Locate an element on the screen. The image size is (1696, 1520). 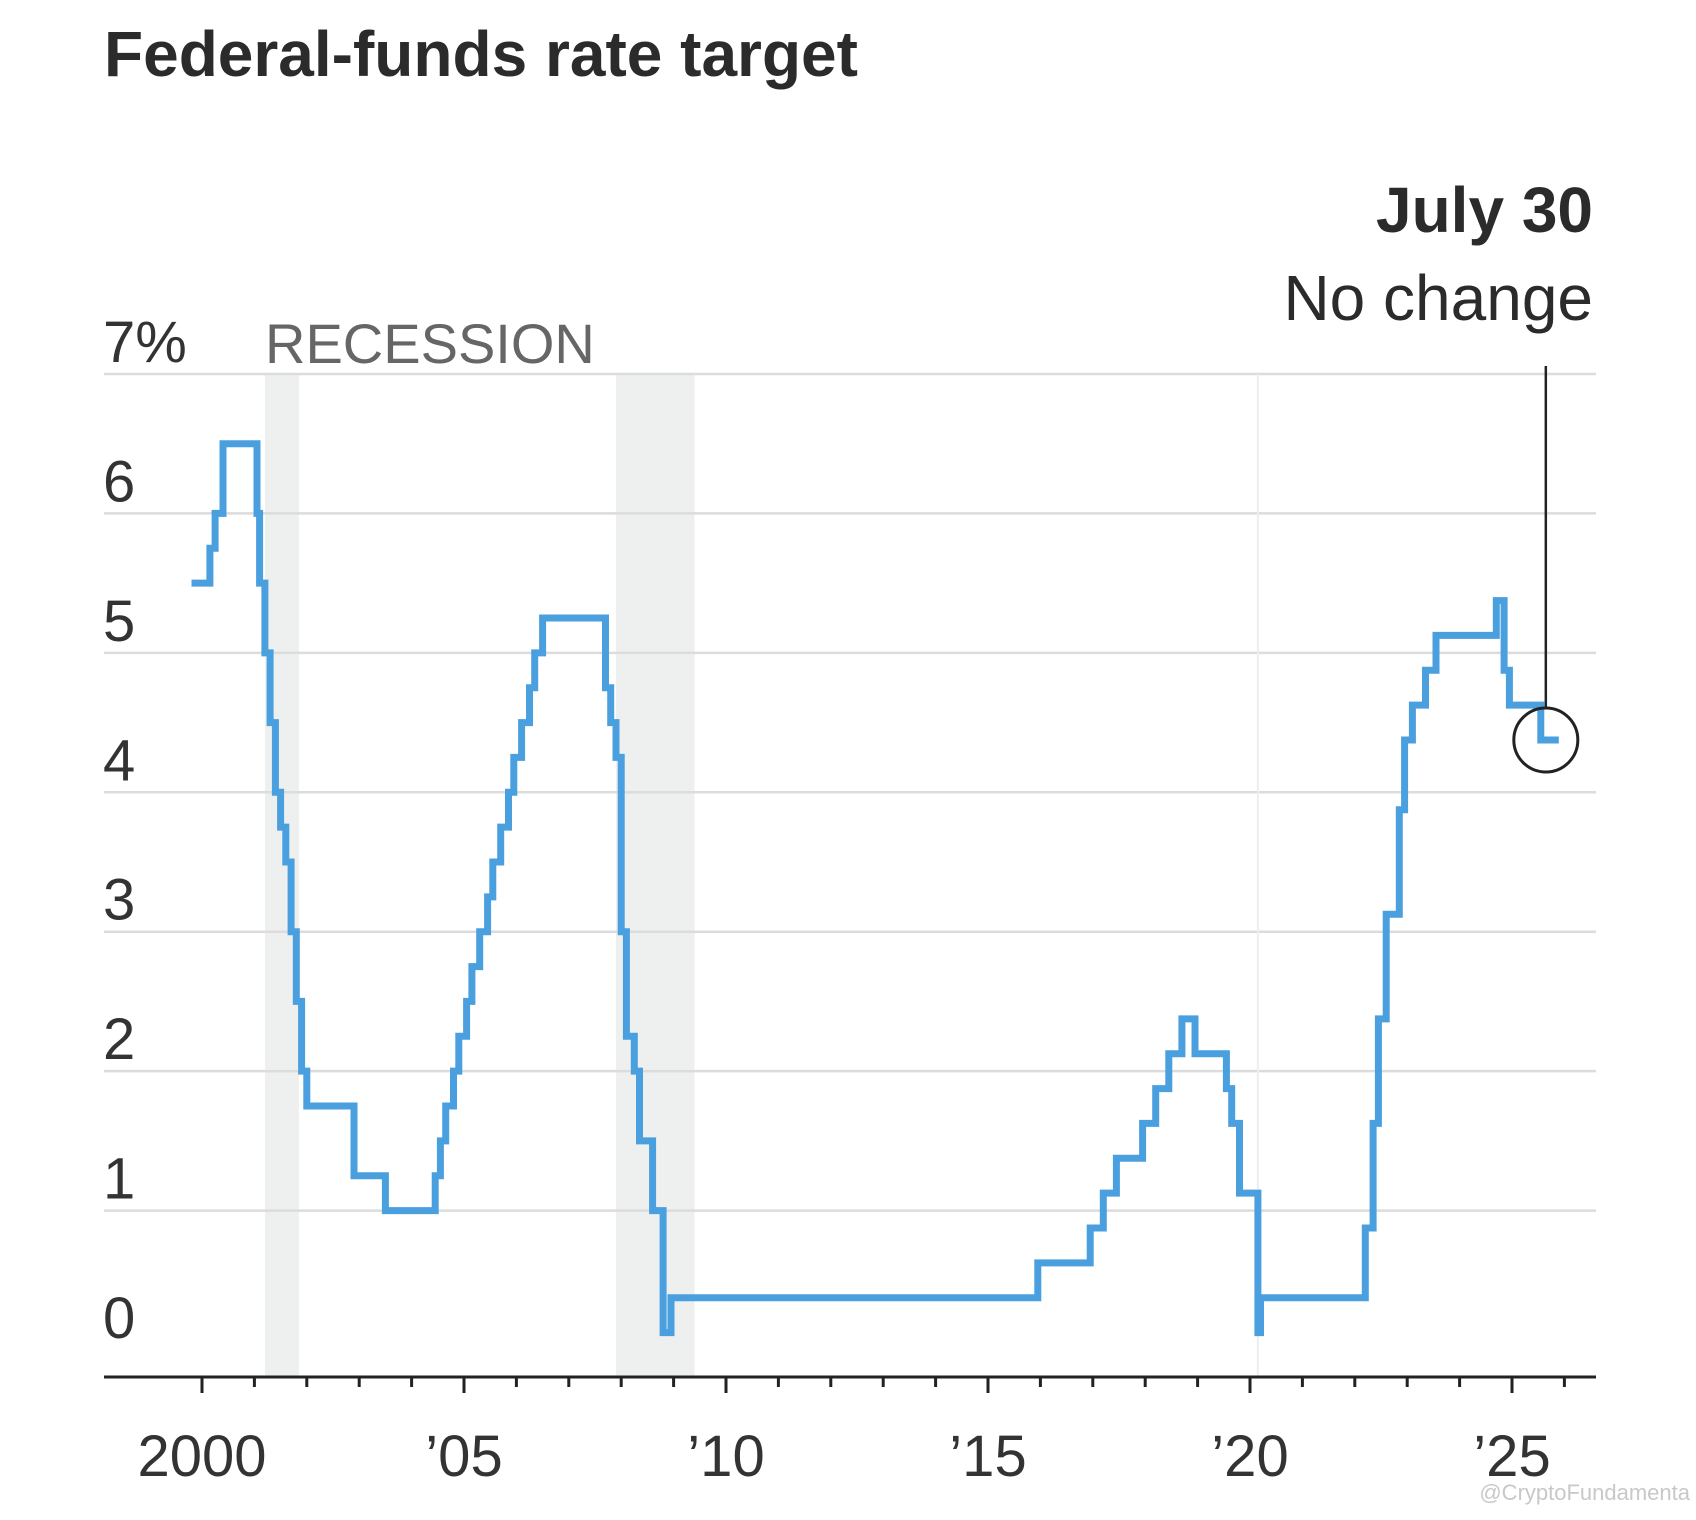
annotation-date: July 30 is located at coordinates (1484, 210).